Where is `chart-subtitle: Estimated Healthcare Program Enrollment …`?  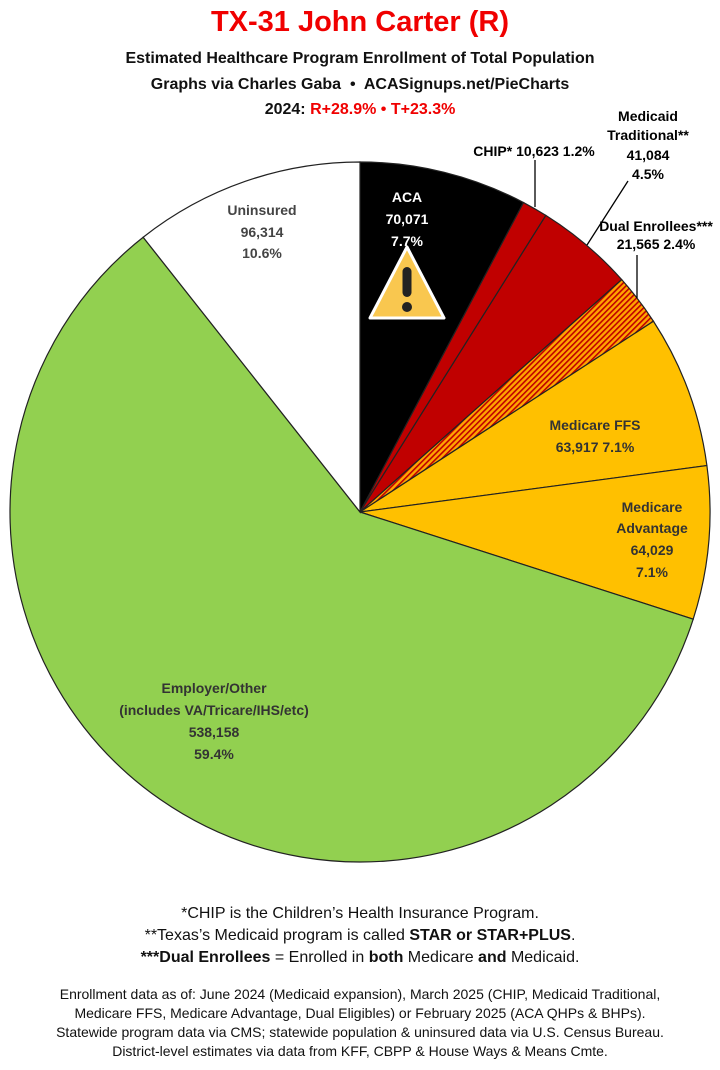 chart-subtitle: Estimated Healthcare Program Enrollment … is located at coordinates (360, 58).